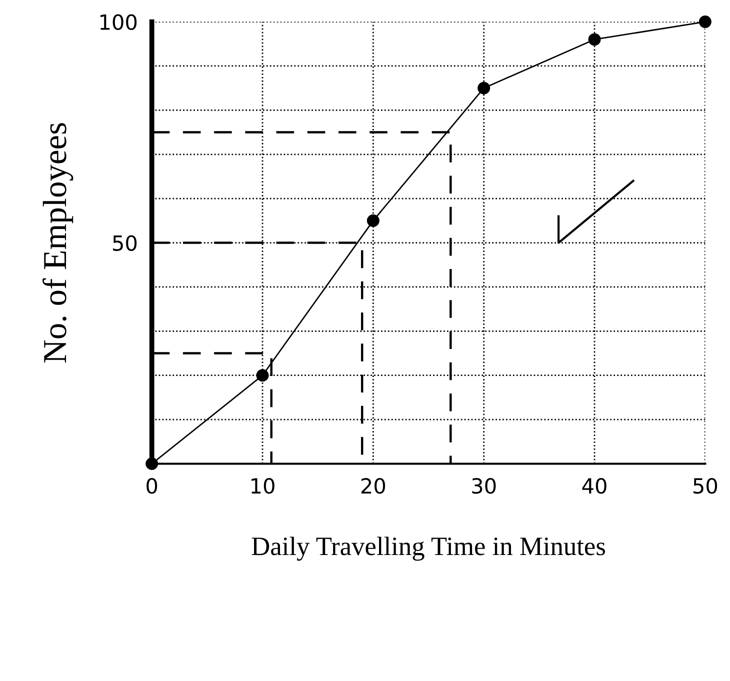  I want to click on x-tick-label: 30, so click(484, 486).